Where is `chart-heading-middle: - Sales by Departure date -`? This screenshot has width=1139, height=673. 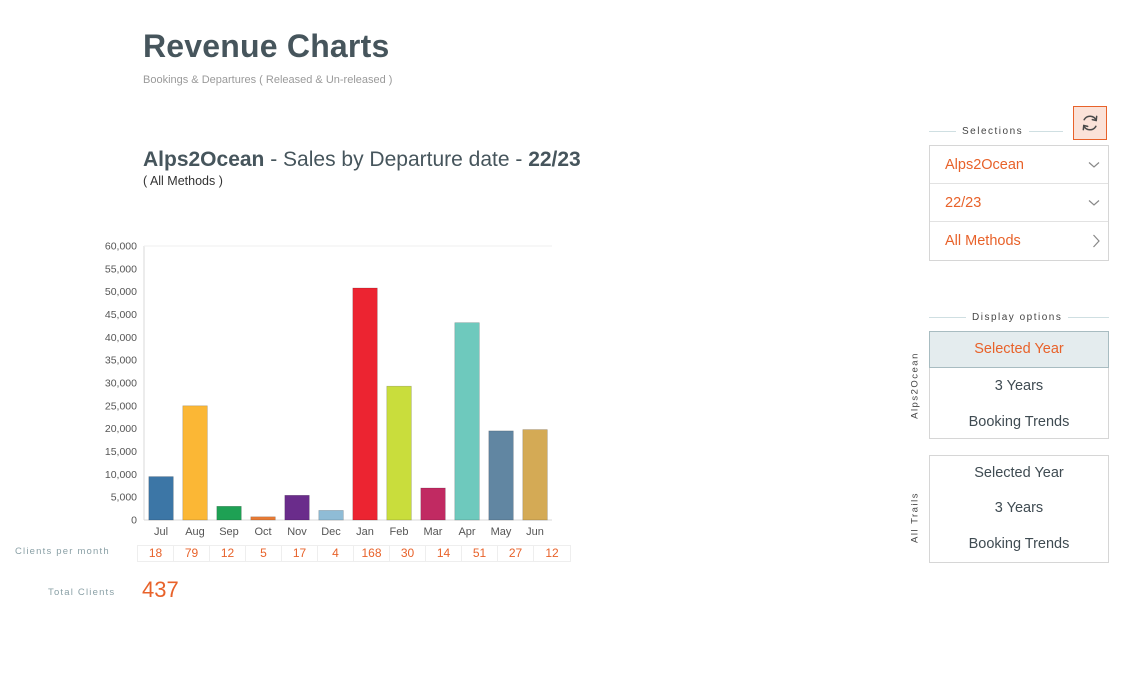
chart-heading-middle: - Sales by Departure date - is located at coordinates (396, 159).